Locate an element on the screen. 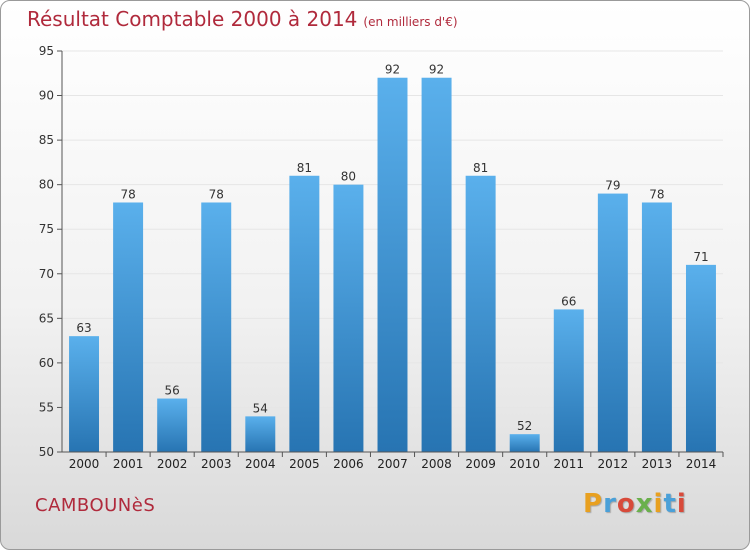 Image resolution: width=750 pixels, height=550 pixels. data-label-2012: 79 is located at coordinates (612, 186).